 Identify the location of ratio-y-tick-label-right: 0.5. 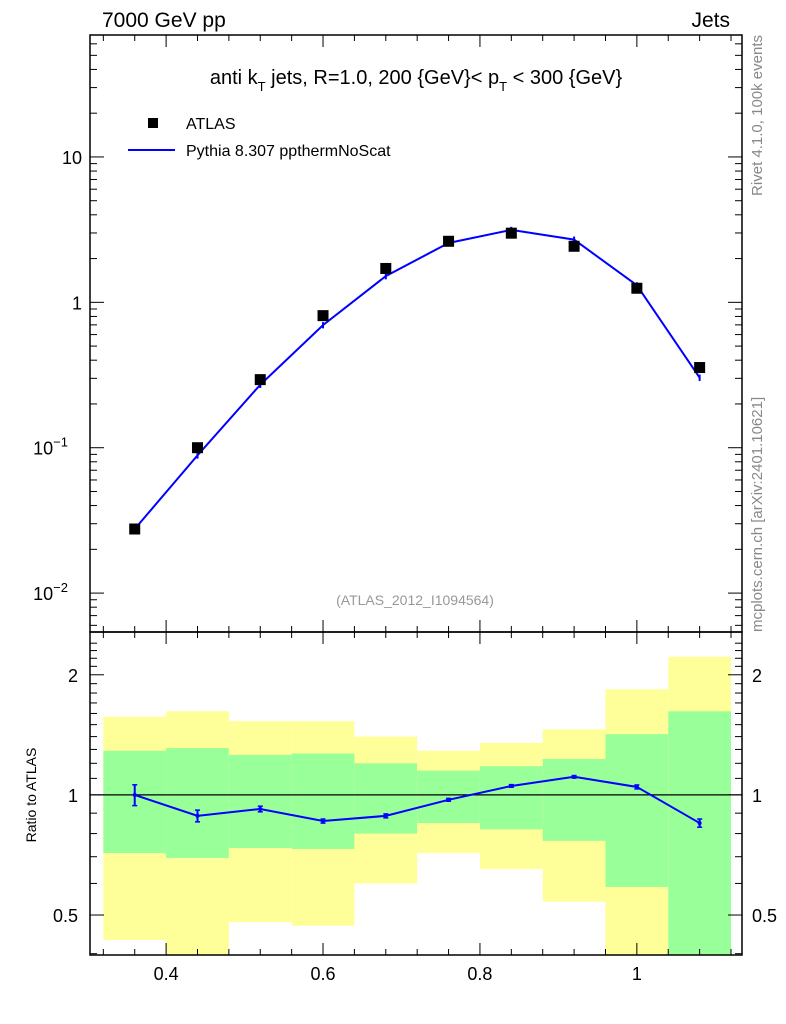
(764, 916).